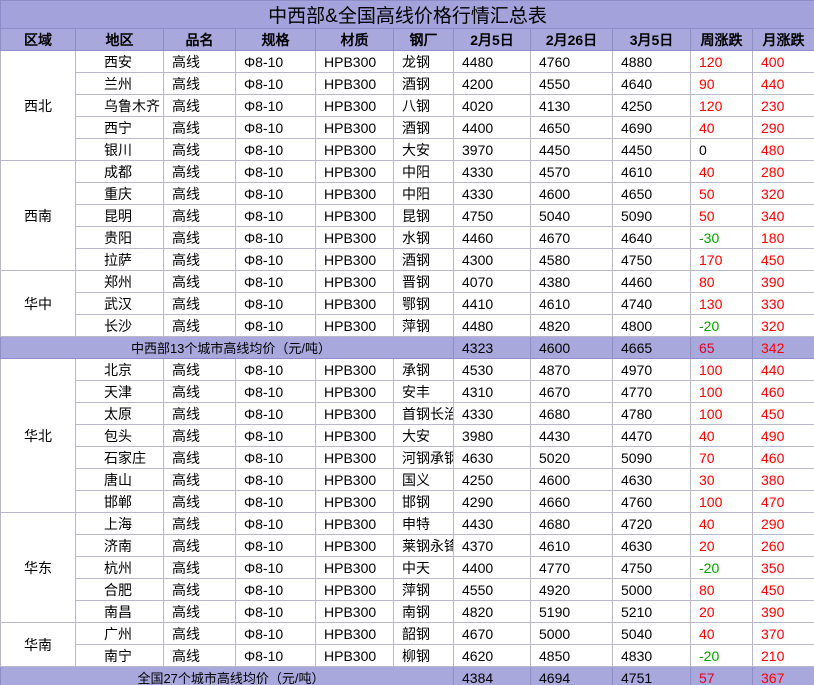  I want to click on mill: 萍钢, so click(423, 589).